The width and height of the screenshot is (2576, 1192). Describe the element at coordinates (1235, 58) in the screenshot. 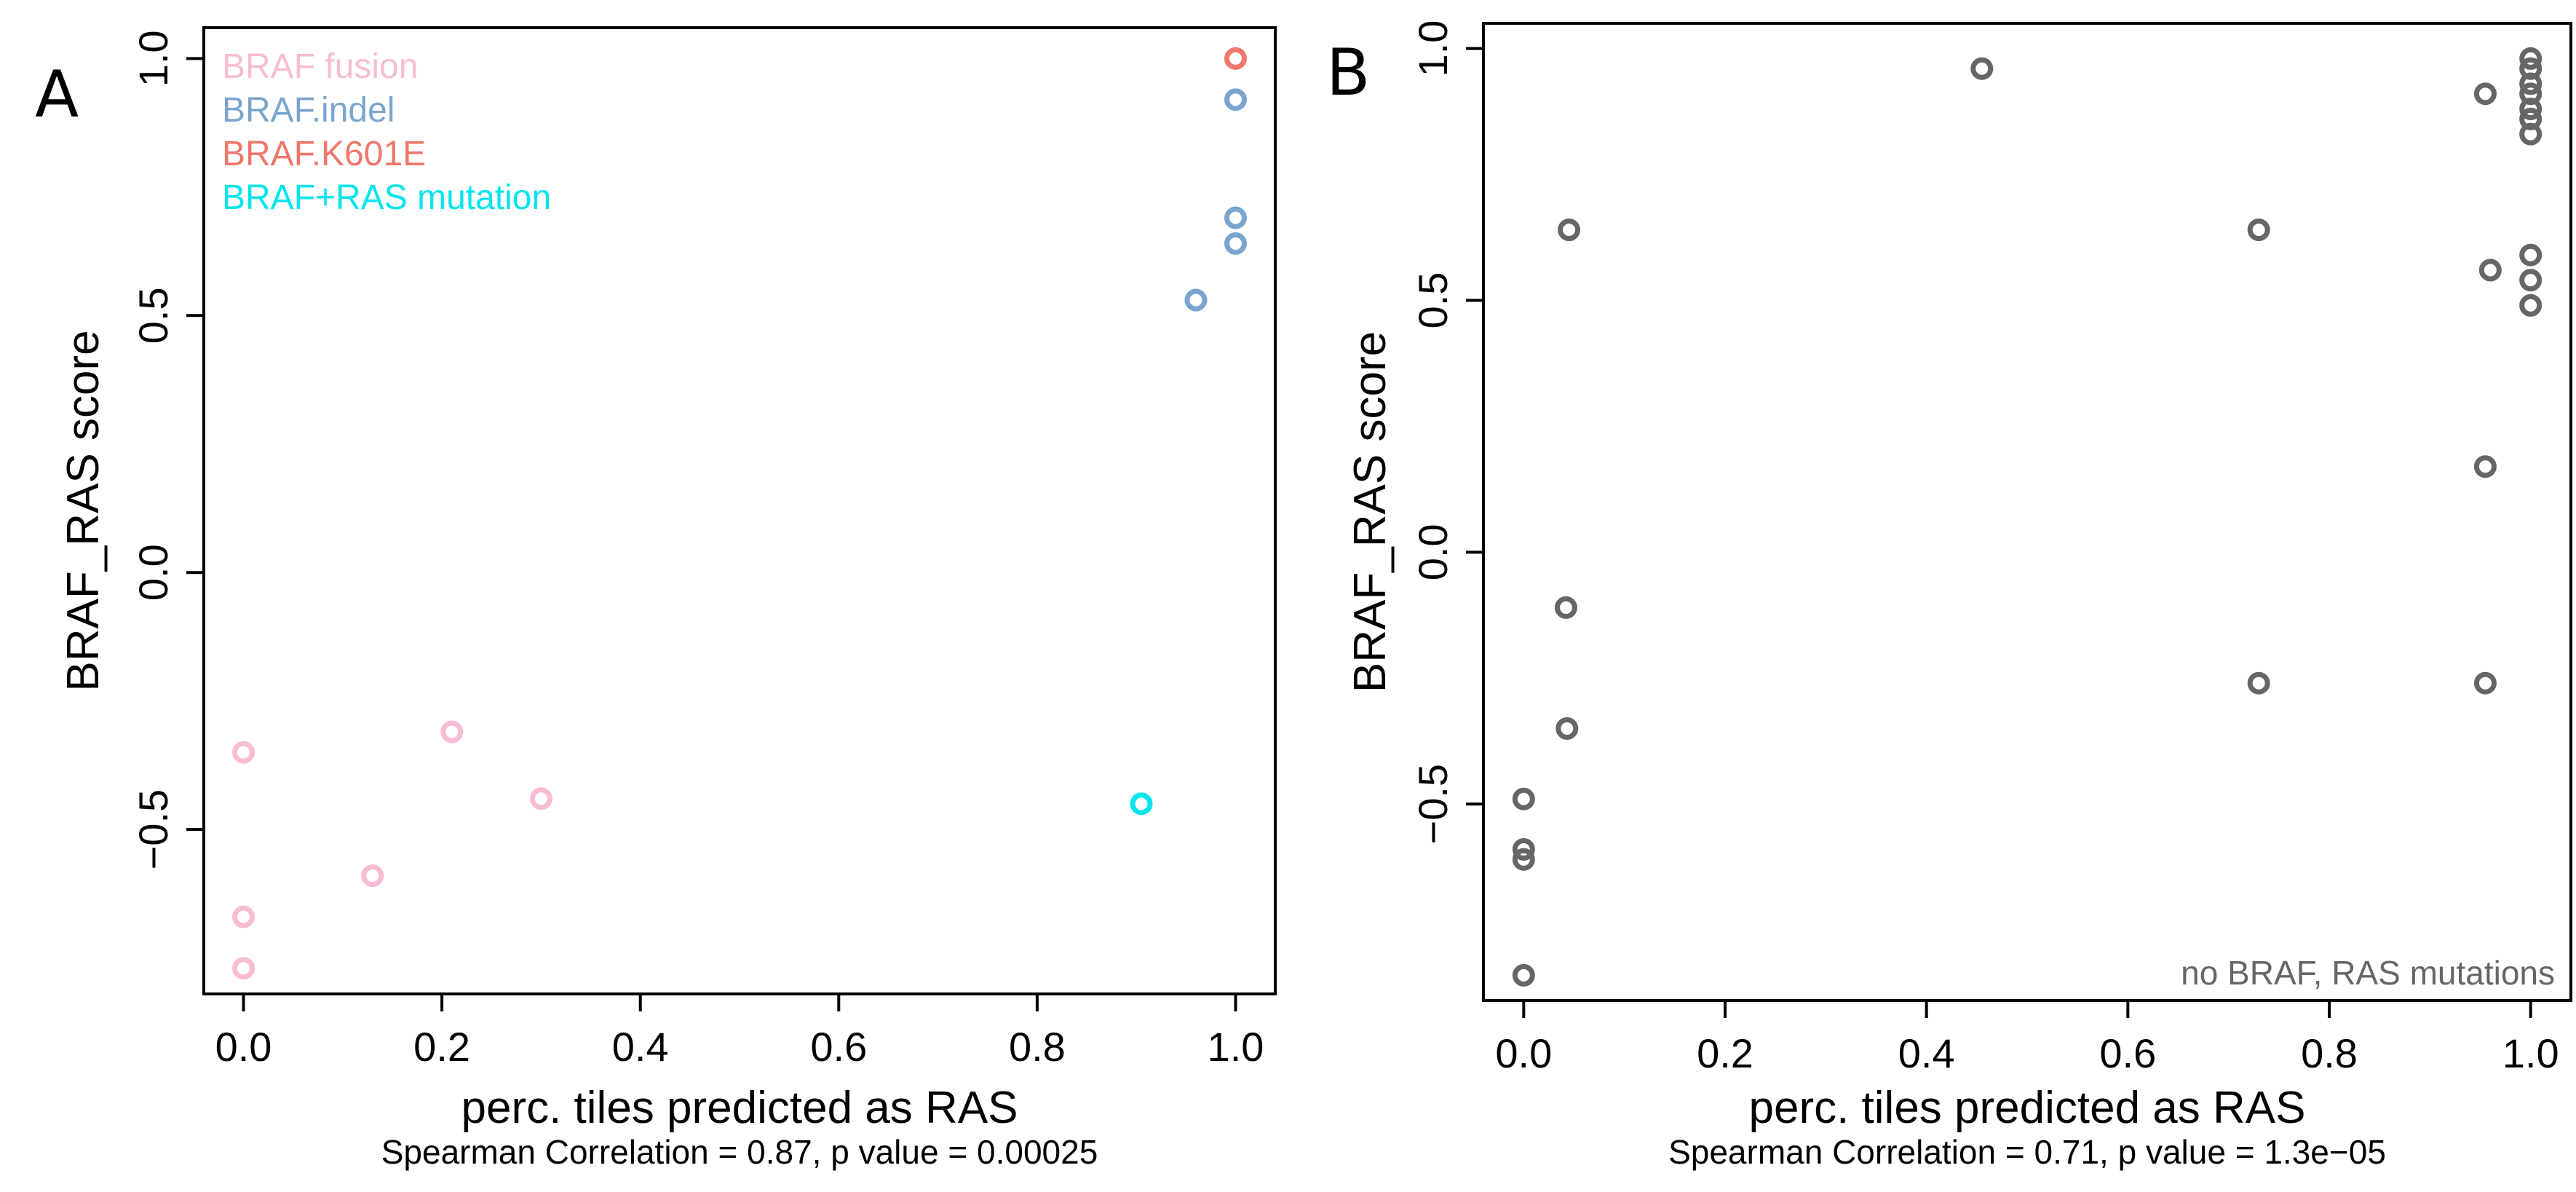

I see `data-point-braf-k601e` at that location.